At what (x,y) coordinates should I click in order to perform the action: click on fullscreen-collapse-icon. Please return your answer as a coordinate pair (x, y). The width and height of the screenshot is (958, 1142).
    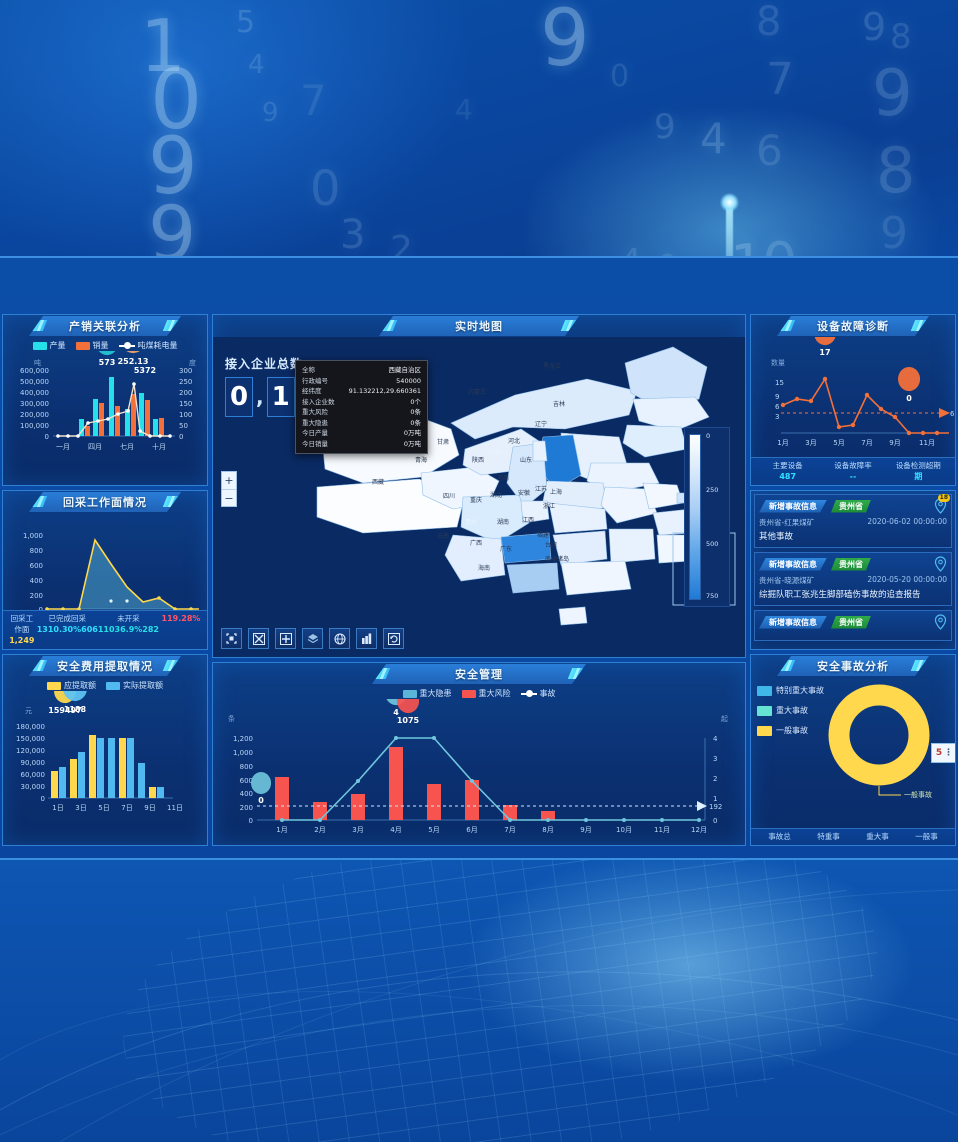
    Looking at the image, I should click on (285, 638).